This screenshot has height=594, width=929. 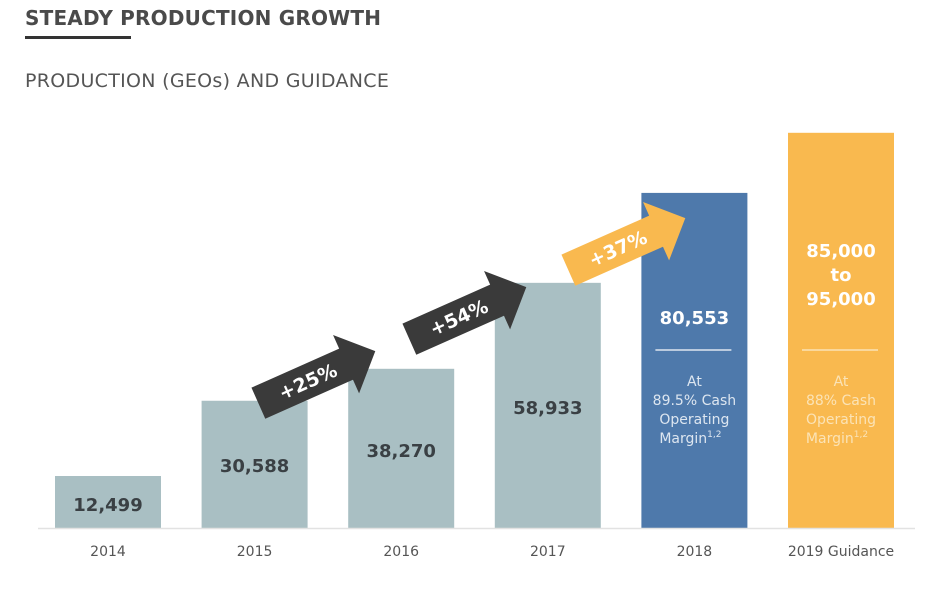 I want to click on value-label: 80,553, so click(x=694, y=318).